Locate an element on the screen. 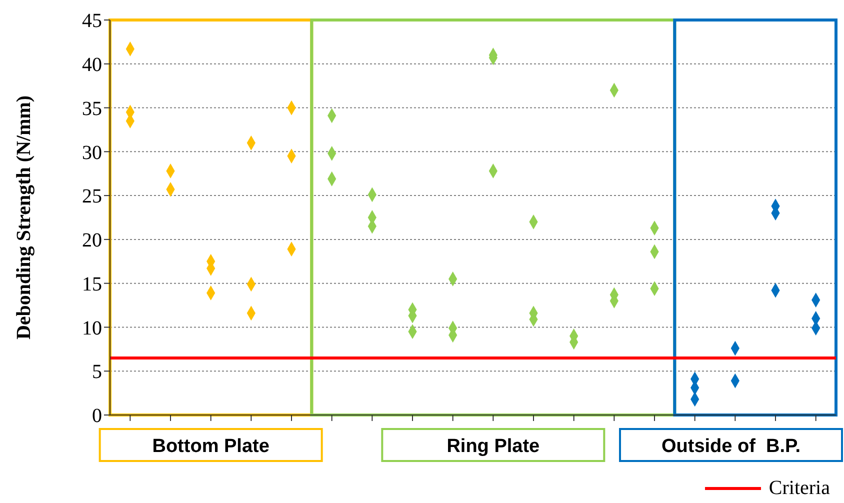  y-axis-title: Debonding Strength (N/mm) is located at coordinates (24, 217).